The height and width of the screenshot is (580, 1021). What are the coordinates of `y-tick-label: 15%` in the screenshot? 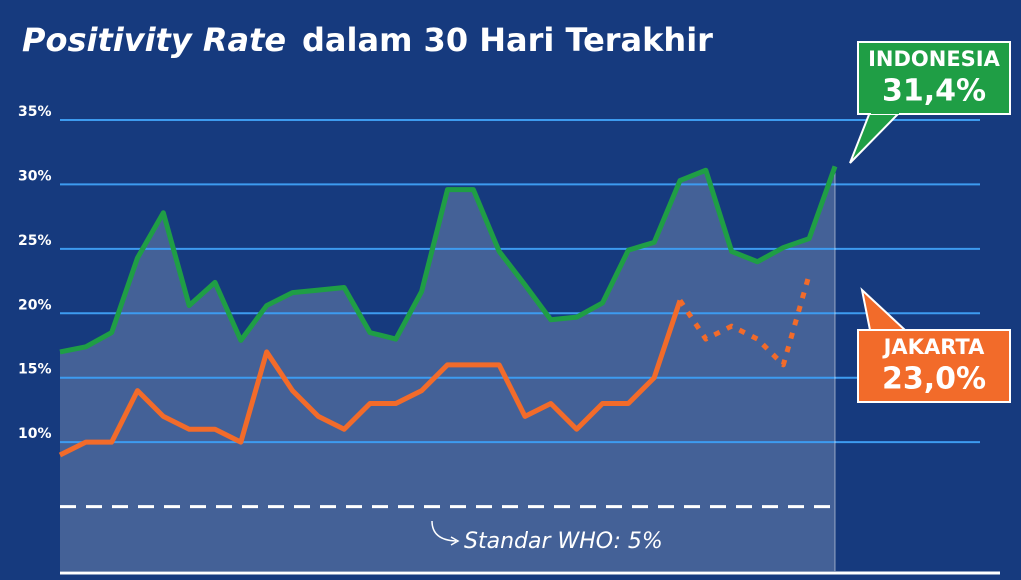 It's located at (35, 370).